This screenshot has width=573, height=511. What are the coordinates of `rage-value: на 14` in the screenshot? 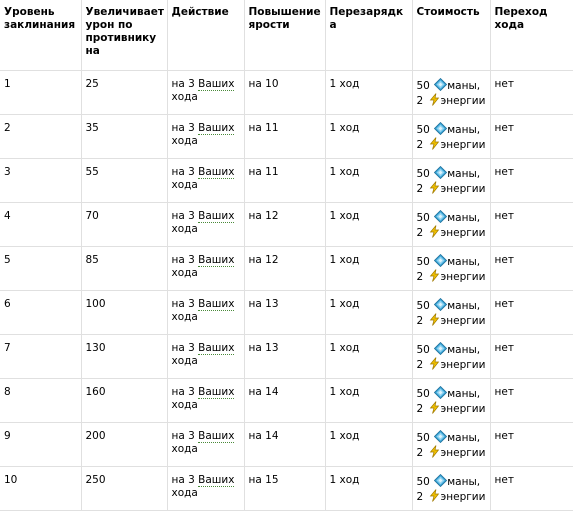 It's located at (263, 436).